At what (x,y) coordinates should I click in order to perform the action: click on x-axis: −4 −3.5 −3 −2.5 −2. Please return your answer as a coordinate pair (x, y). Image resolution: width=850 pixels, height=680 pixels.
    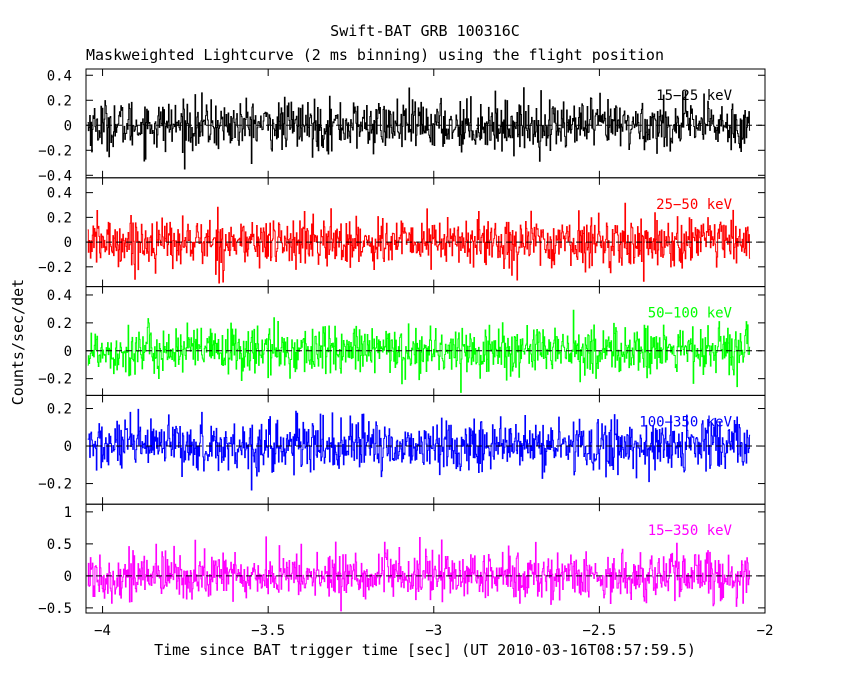
    Looking at the image, I should click on (433, 631).